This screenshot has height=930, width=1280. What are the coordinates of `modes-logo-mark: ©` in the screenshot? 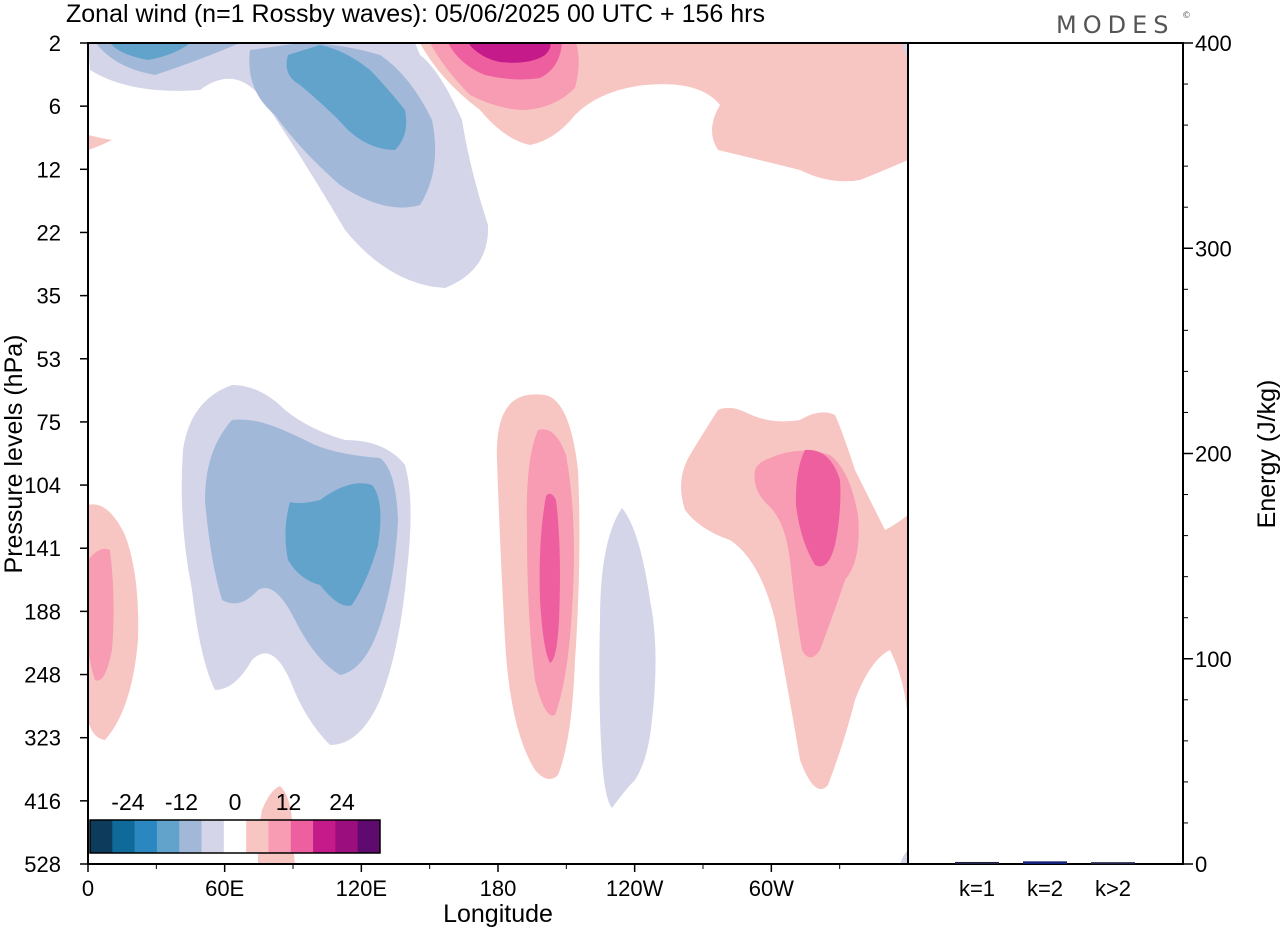 It's located at (1186, 16).